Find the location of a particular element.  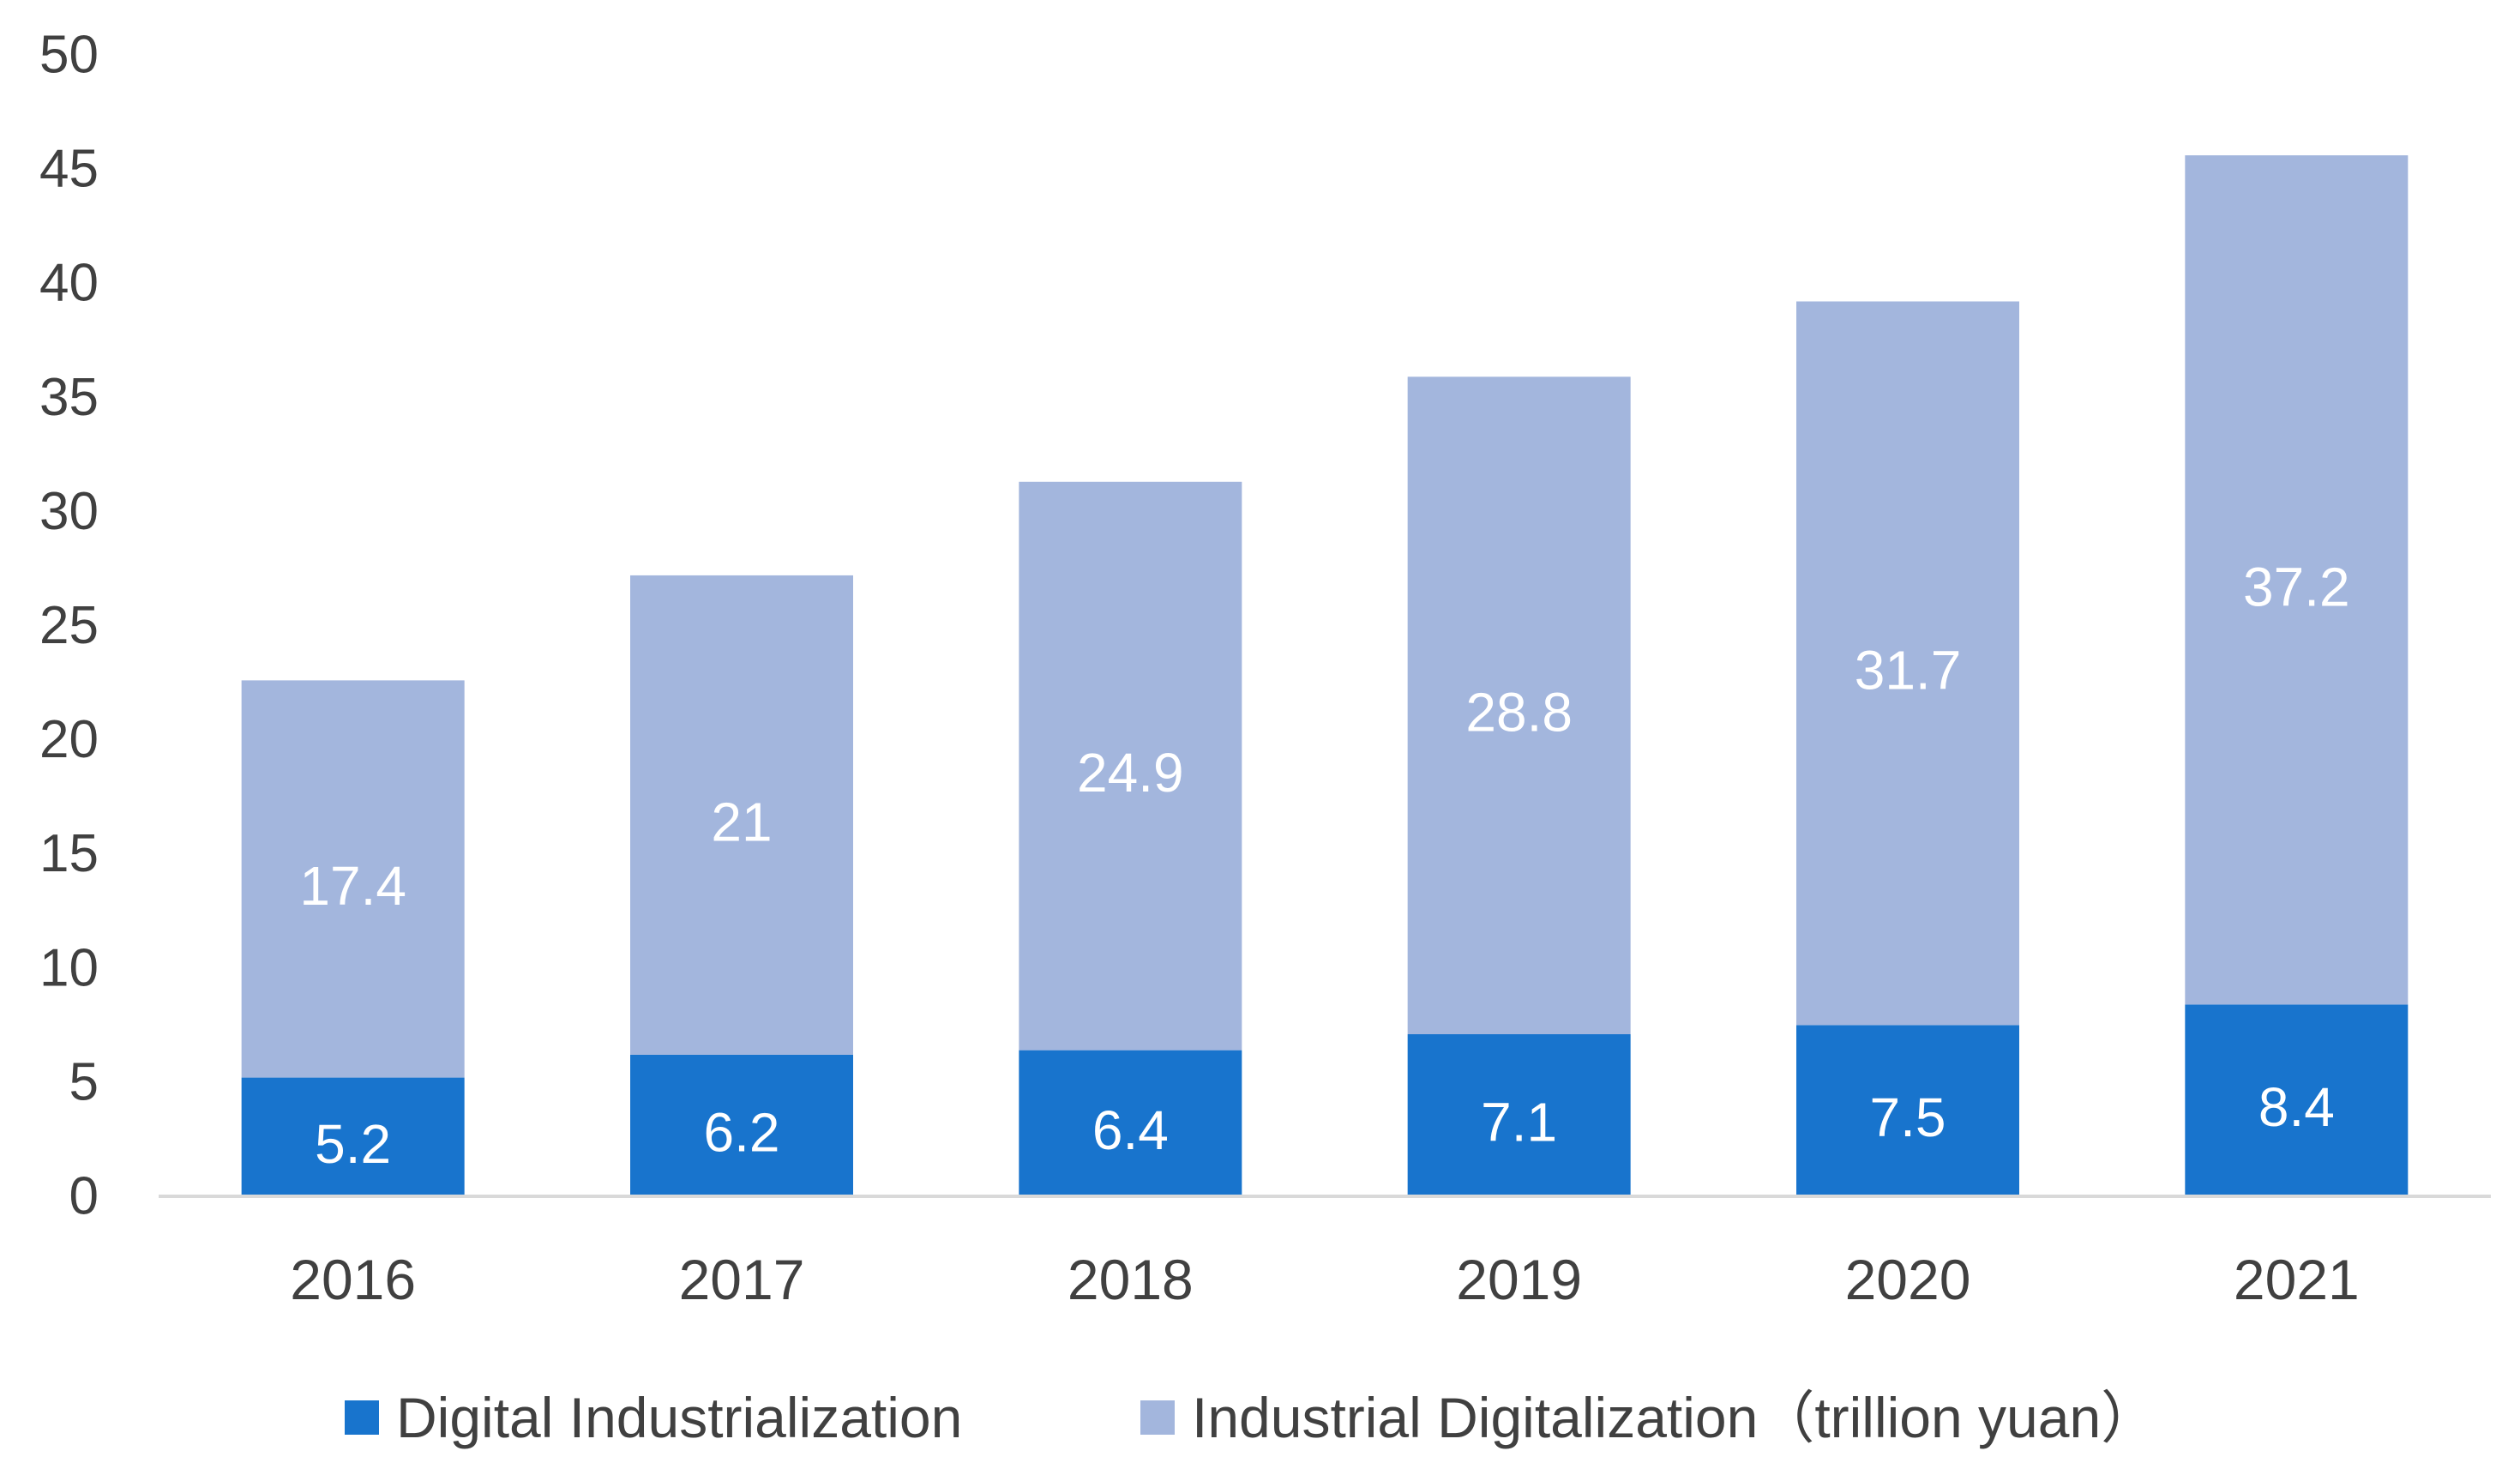

data-label: 31.7 is located at coordinates (1908, 670).